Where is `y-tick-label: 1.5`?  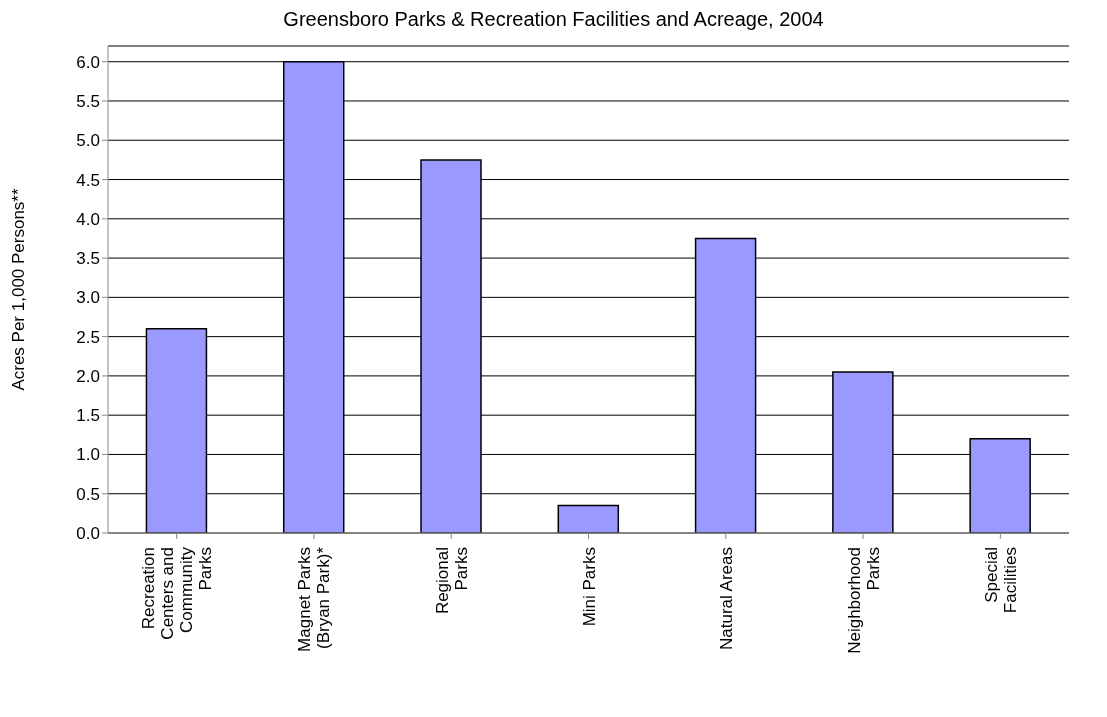
y-tick-label: 1.5 is located at coordinates (88, 416).